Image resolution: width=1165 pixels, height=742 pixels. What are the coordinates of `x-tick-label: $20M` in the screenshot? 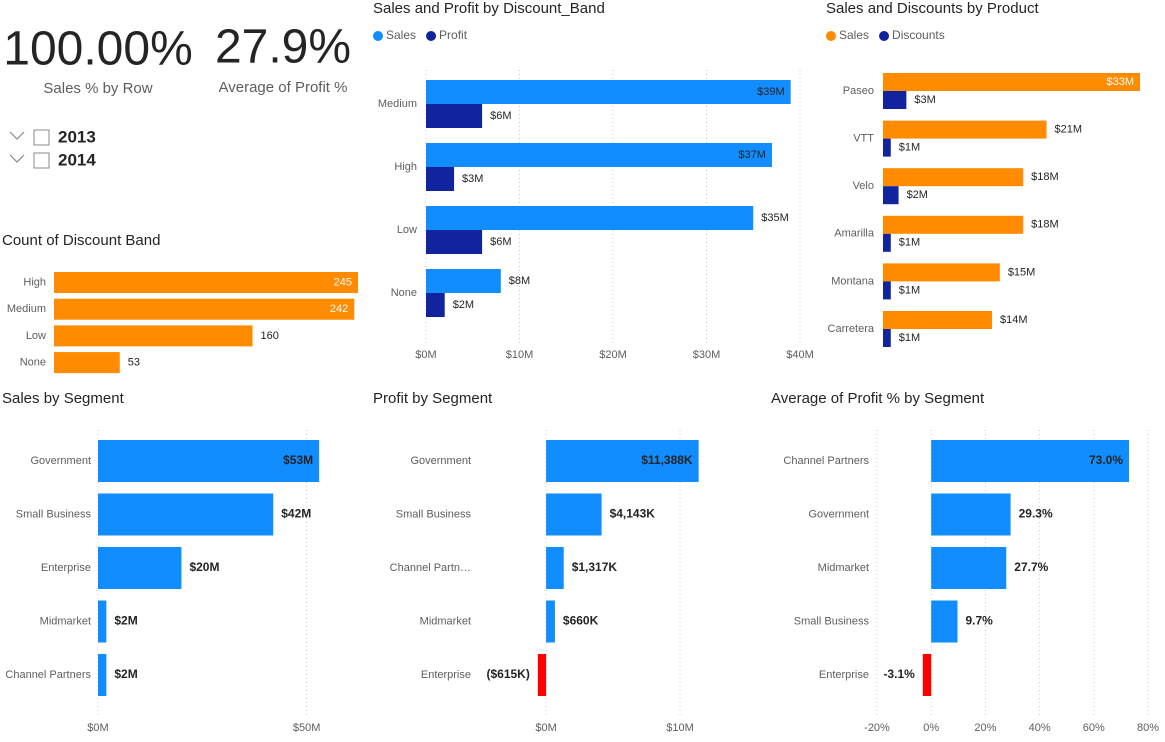 It's located at (613, 355).